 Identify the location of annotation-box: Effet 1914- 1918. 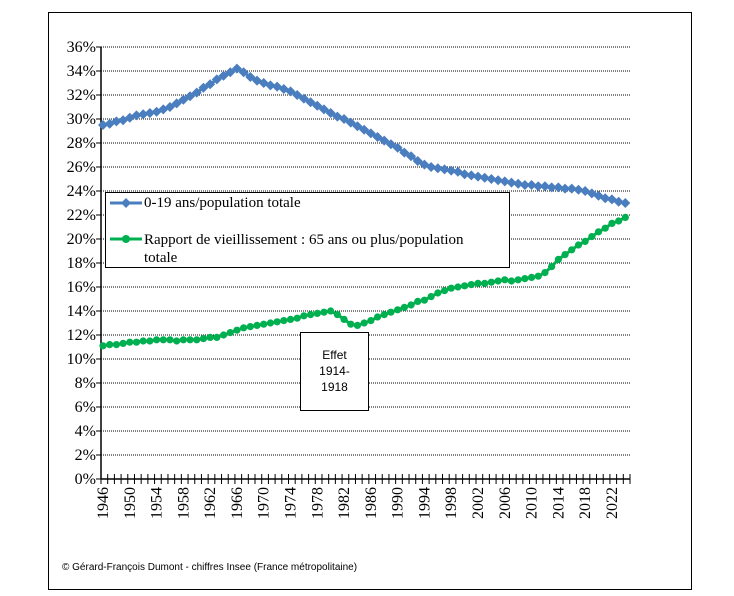
(334, 371).